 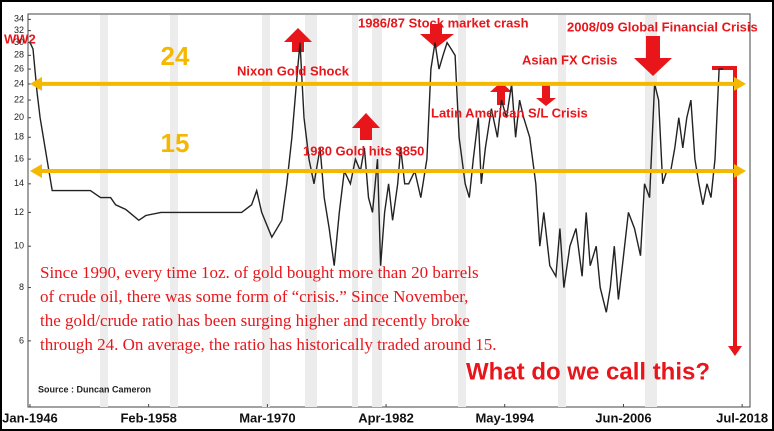 I want to click on y-tick-label: 6, so click(x=21, y=340).